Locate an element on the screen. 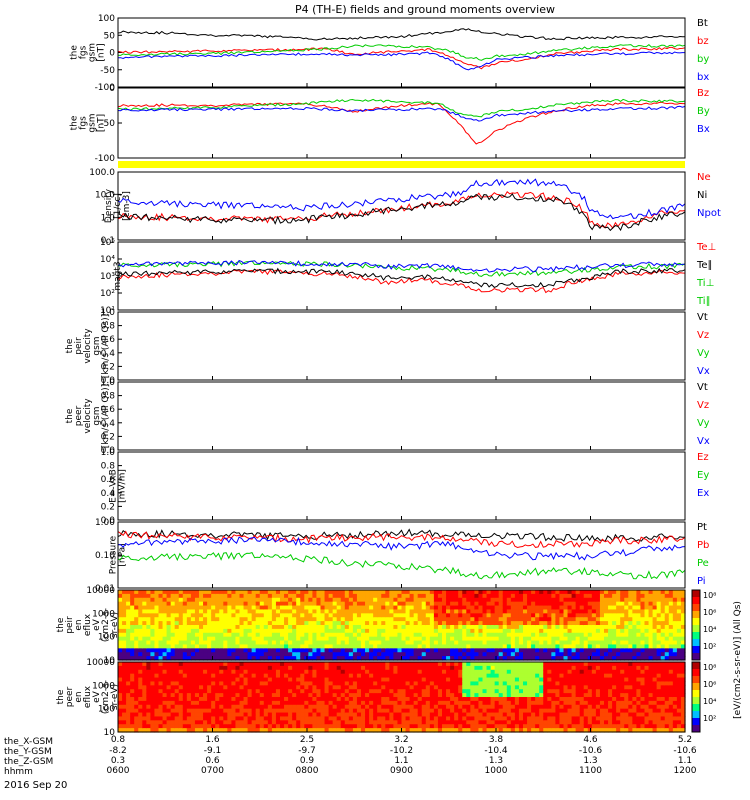 The height and width of the screenshot is (800, 750). panel-frame is located at coordinates (401, 555).